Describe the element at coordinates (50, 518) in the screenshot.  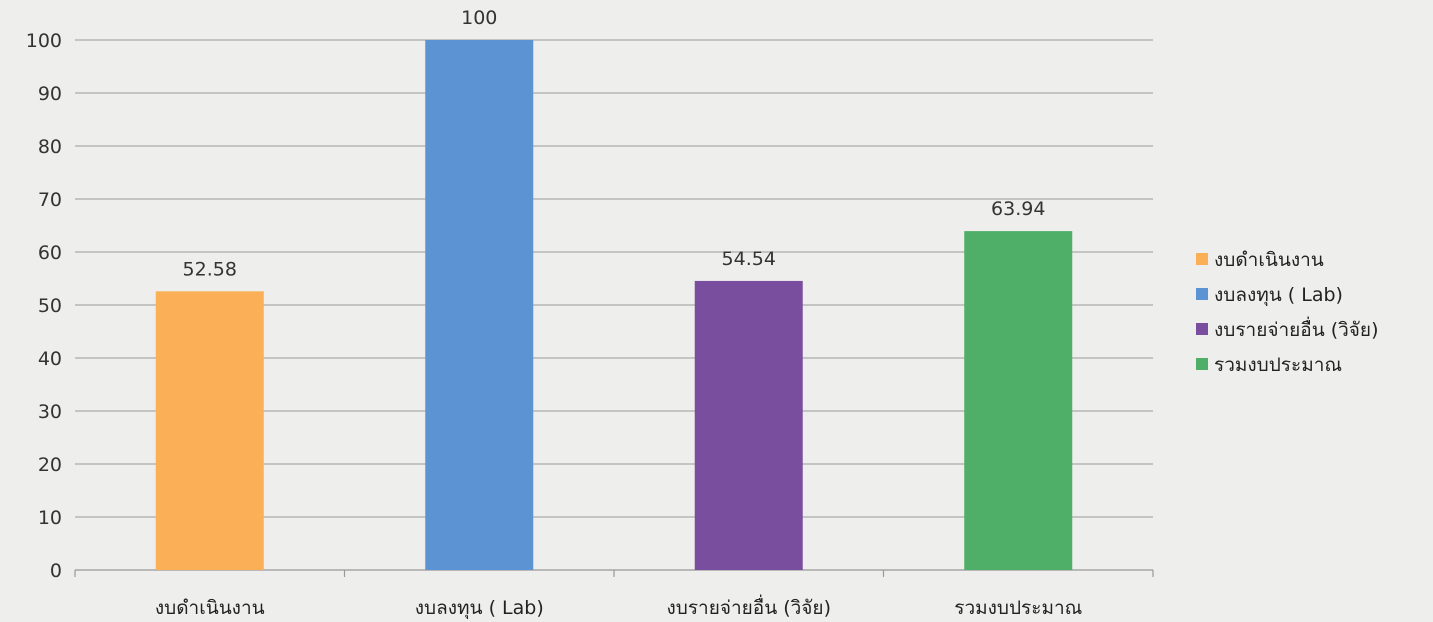
I see `y-tick-label: 10` at that location.